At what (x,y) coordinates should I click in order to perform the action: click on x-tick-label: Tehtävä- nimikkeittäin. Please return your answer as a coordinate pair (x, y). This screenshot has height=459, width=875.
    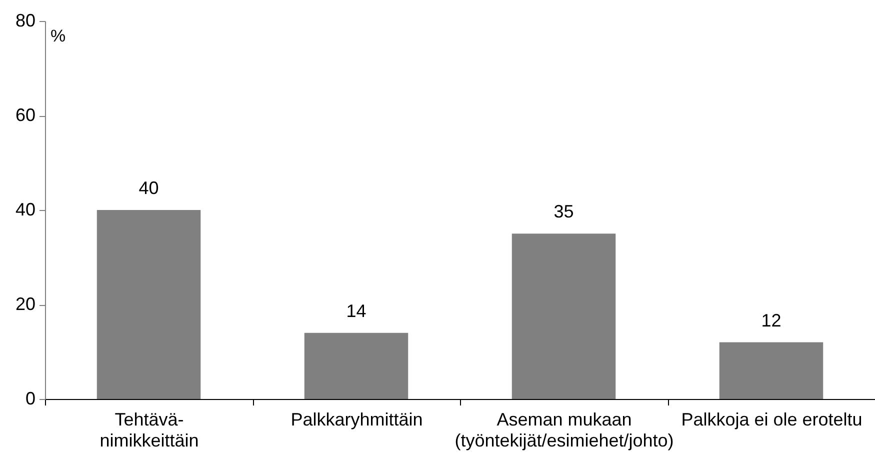
    Looking at the image, I should click on (149, 430).